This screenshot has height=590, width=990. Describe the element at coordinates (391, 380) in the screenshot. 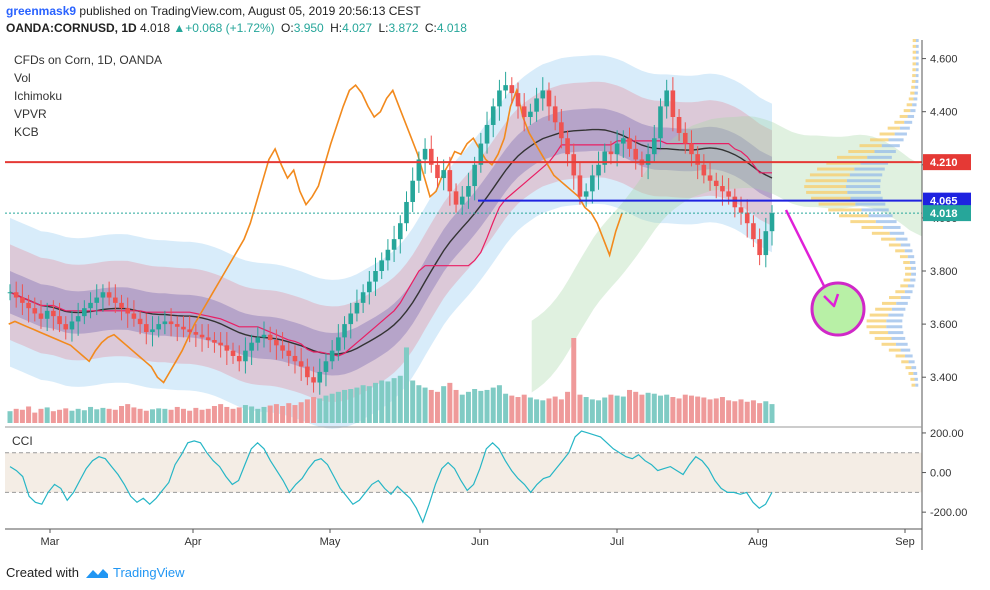

I see `volume-layer` at that location.